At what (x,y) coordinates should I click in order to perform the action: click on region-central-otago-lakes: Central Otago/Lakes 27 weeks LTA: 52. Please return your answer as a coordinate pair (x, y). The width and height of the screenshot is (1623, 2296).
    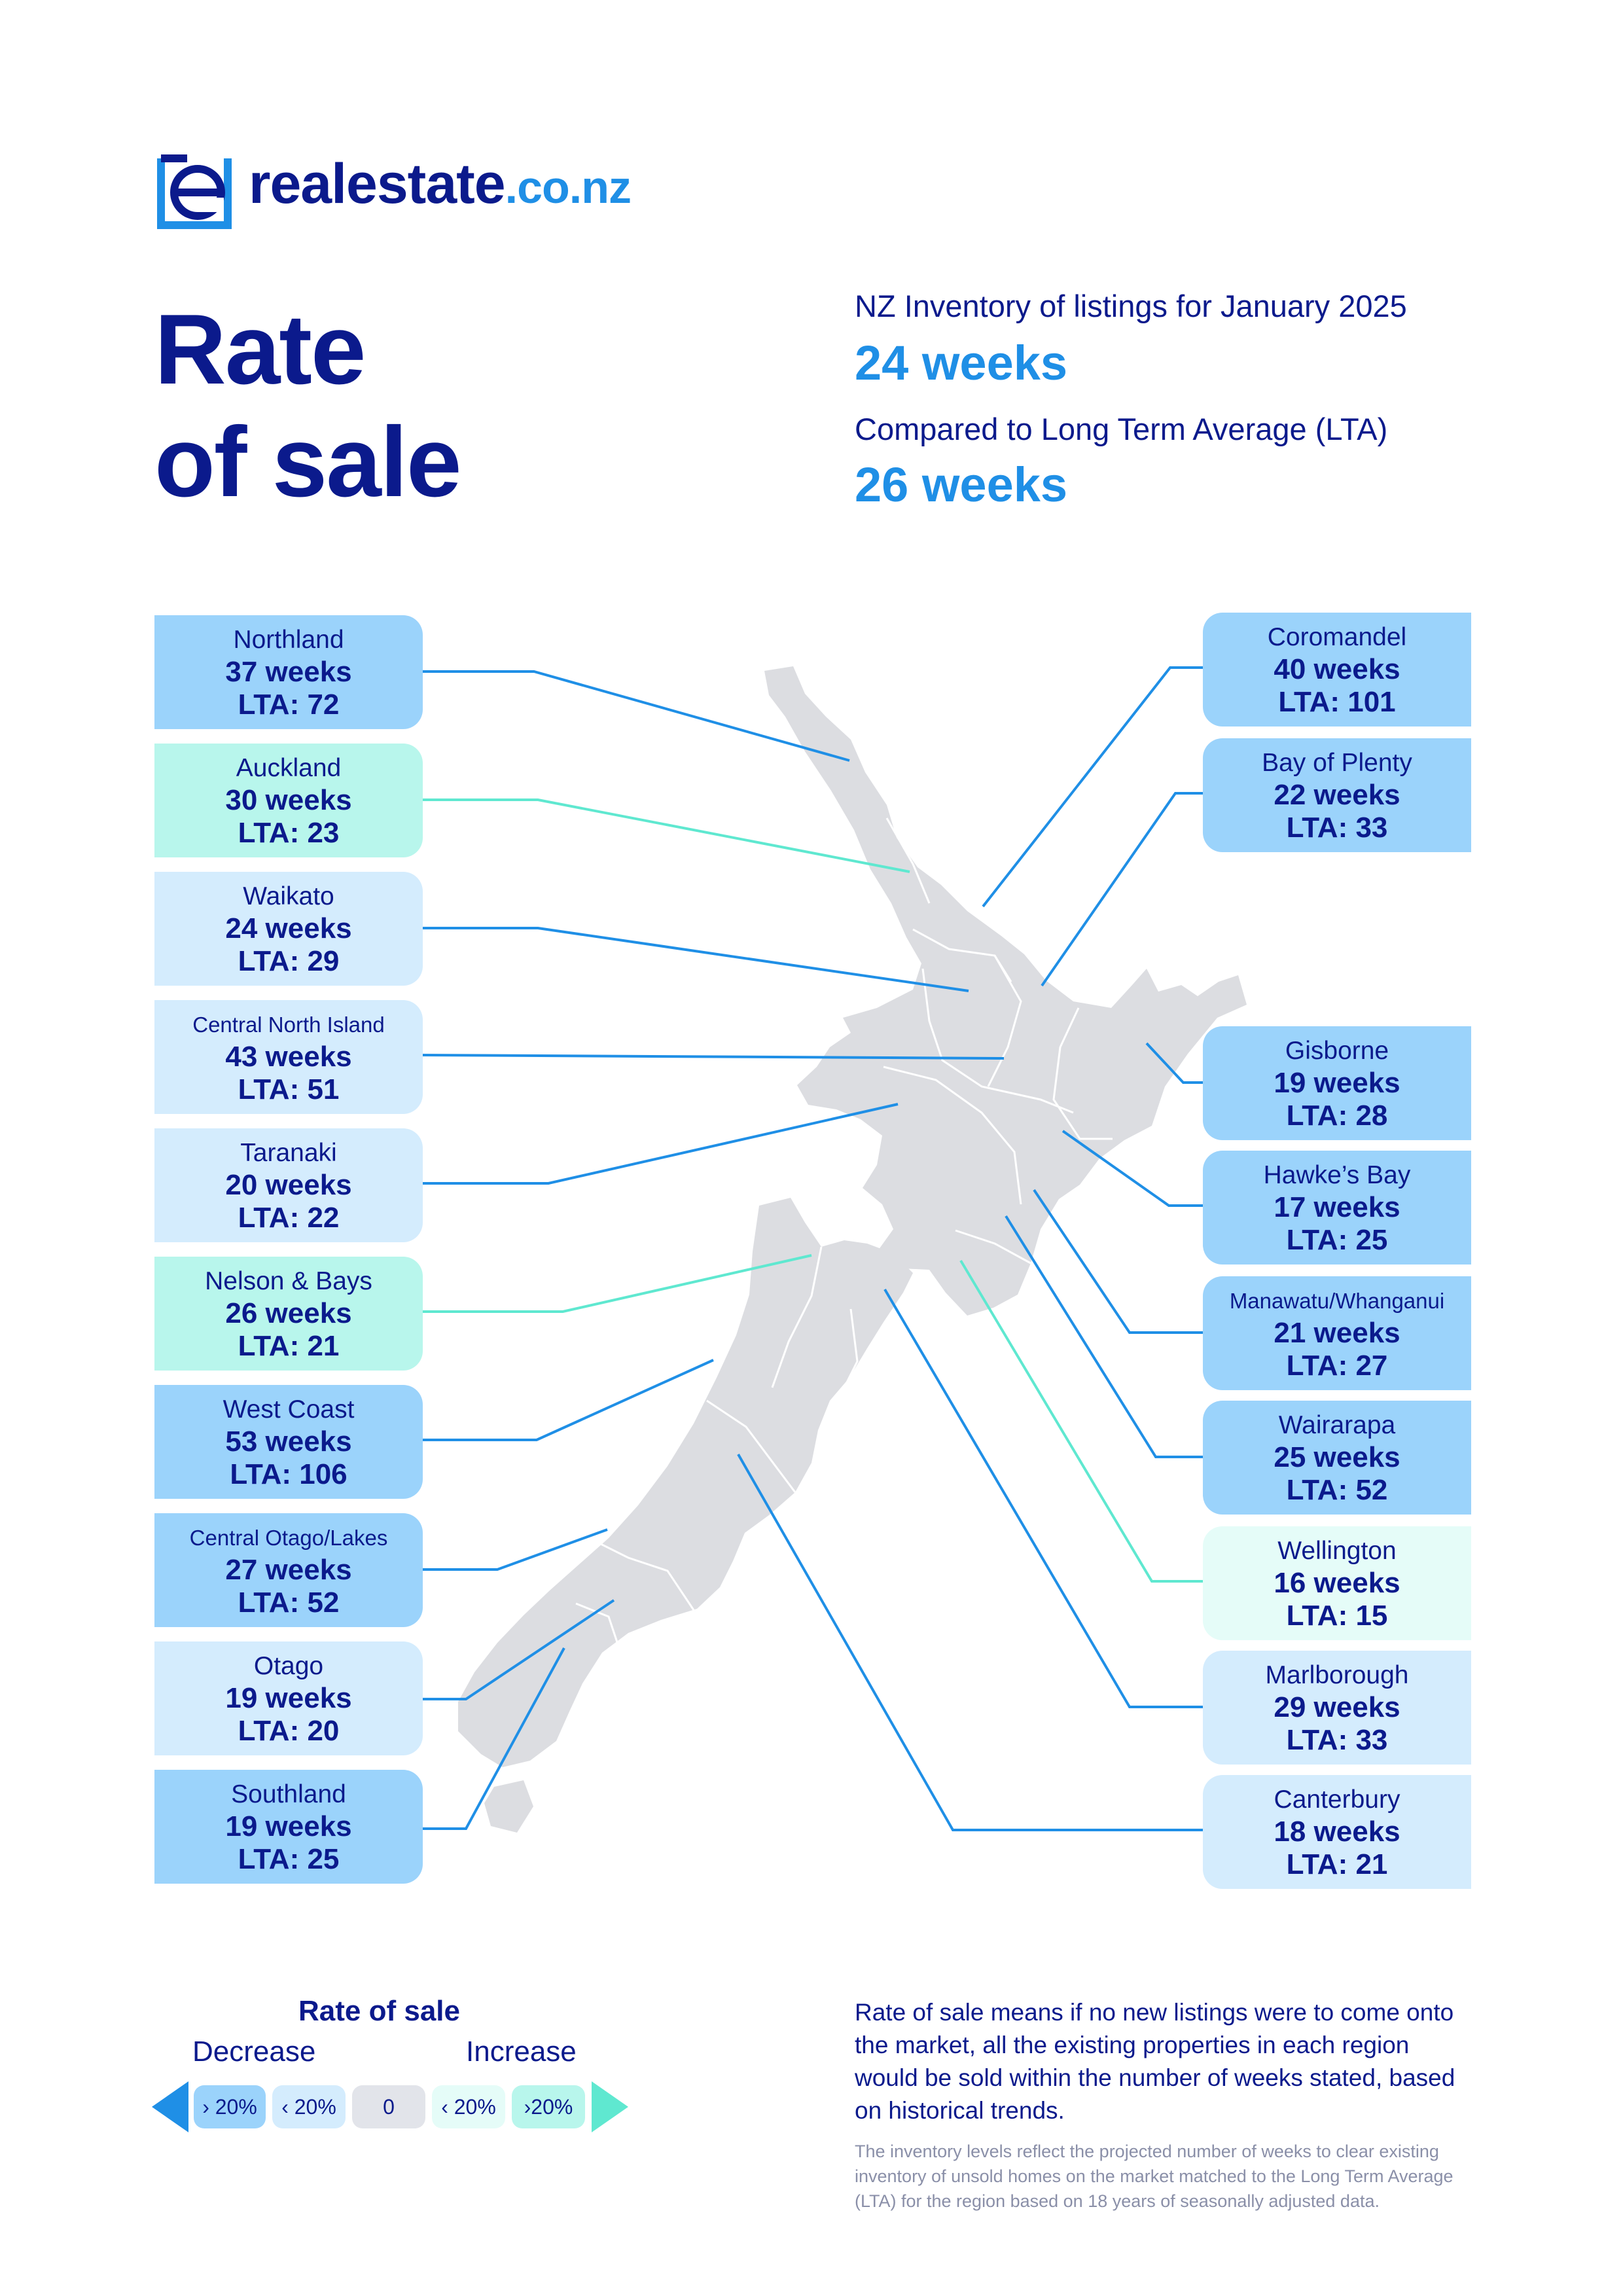
    Looking at the image, I should click on (288, 1570).